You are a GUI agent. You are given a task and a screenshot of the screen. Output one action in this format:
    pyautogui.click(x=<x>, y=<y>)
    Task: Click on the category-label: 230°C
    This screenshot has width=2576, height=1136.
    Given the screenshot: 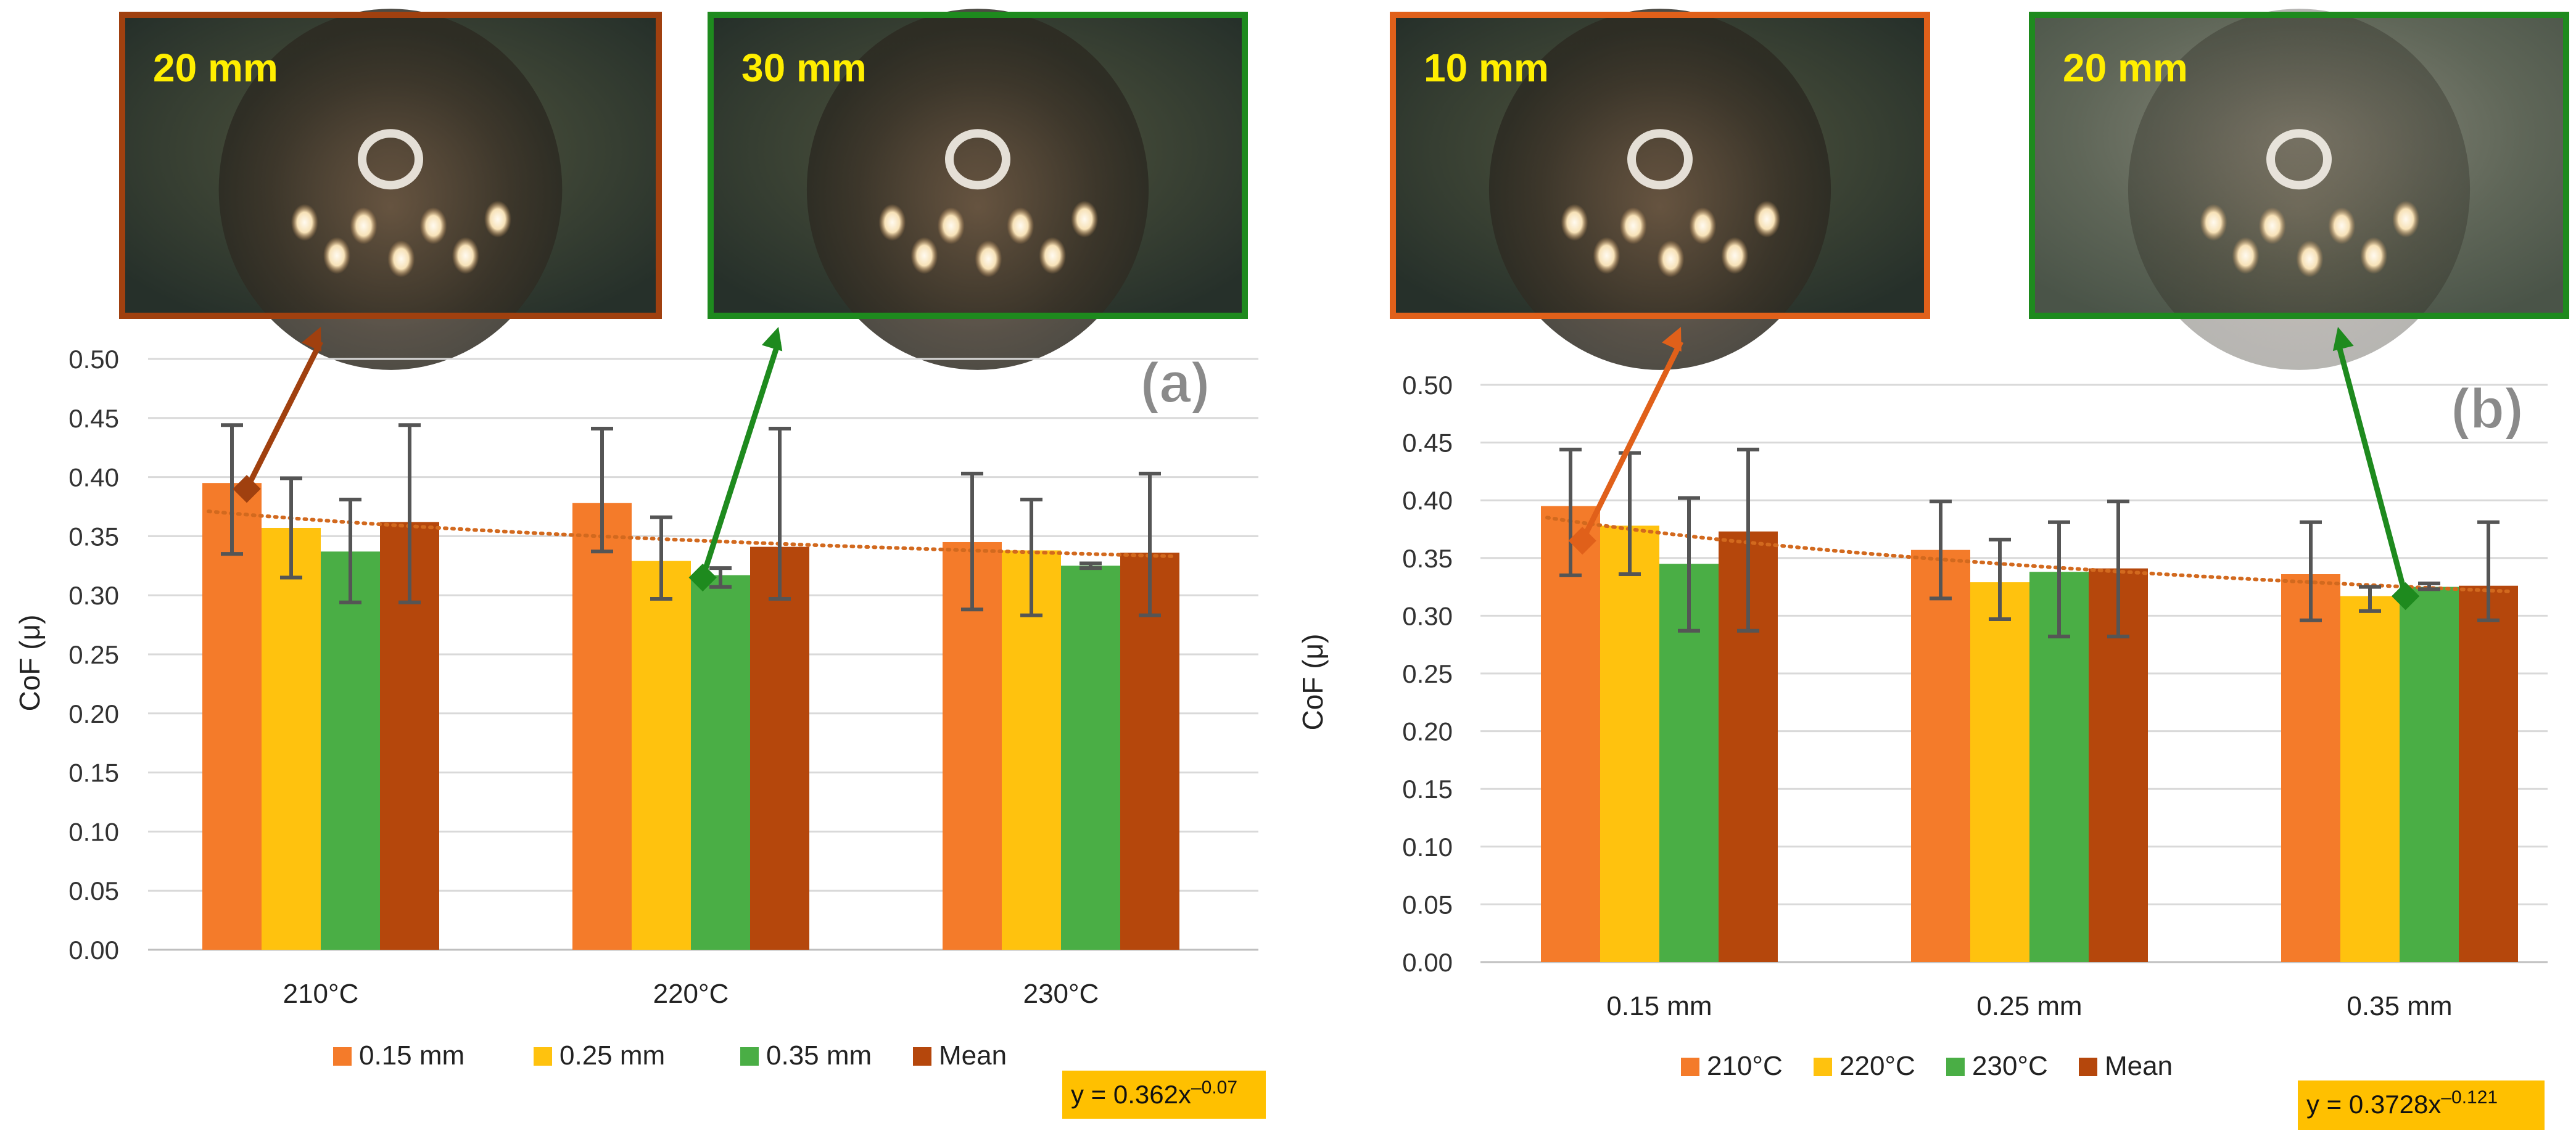 What is the action you would take?
    pyautogui.click(x=1061, y=994)
    